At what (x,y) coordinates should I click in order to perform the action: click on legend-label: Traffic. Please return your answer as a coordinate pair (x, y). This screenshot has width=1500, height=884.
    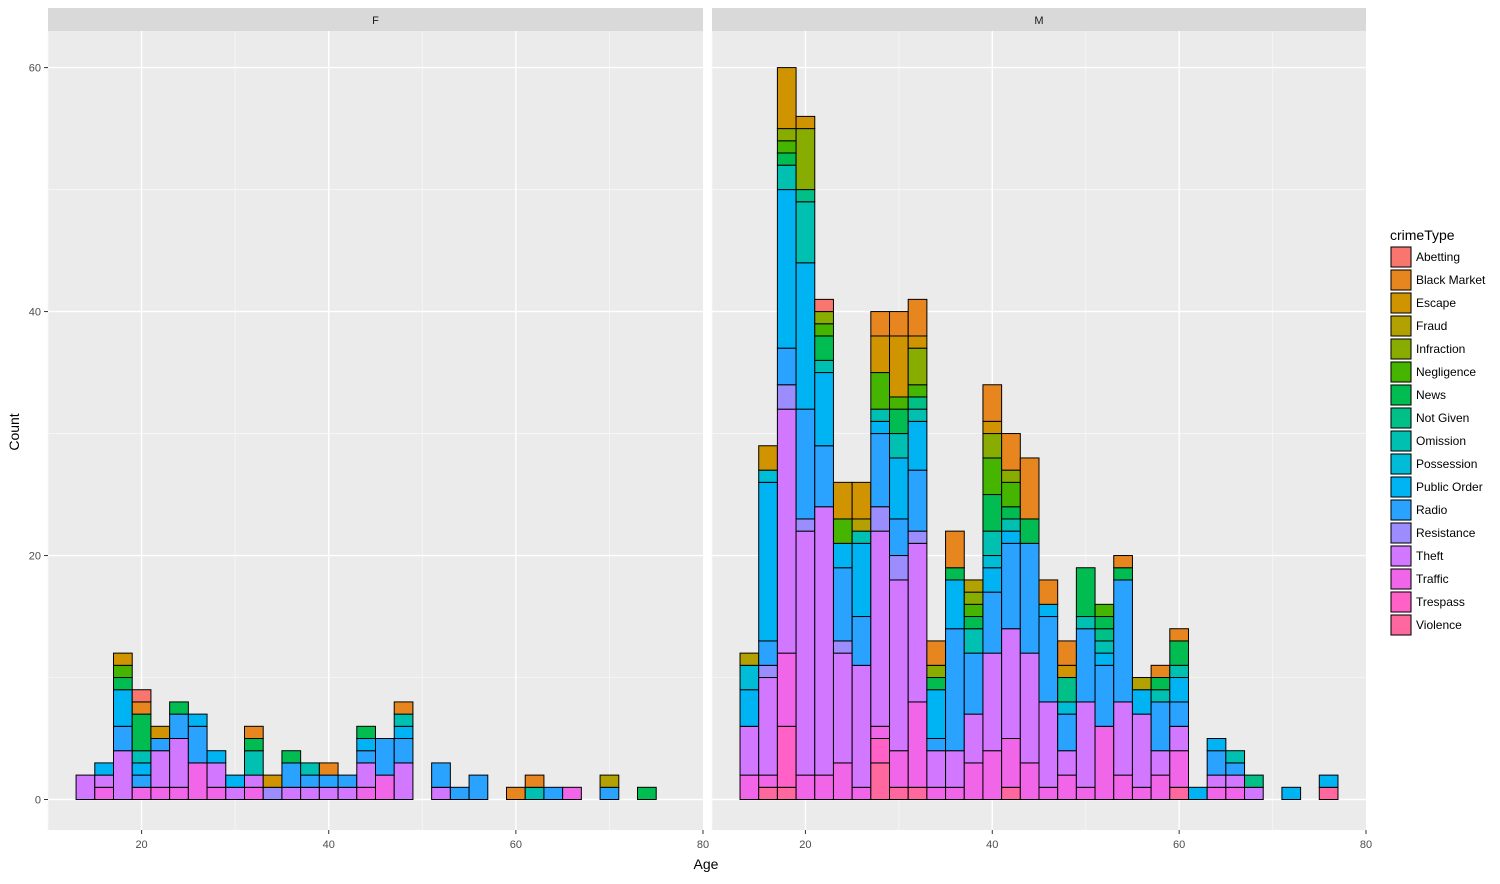
    Looking at the image, I should click on (1432, 579).